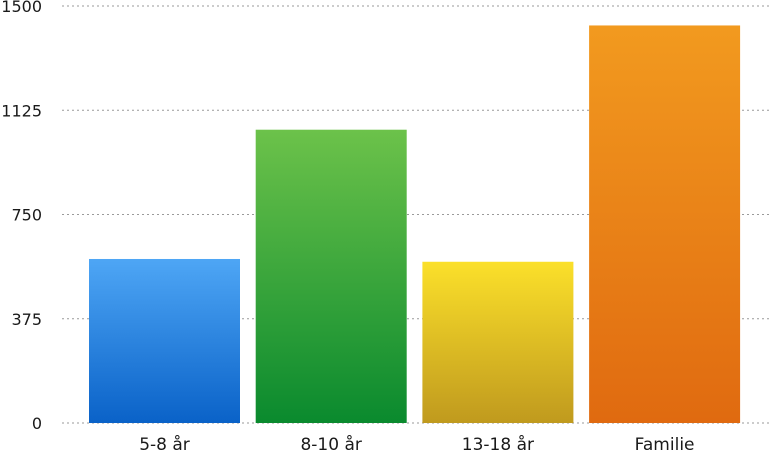 This screenshot has height=451, width=770. I want to click on y-axis-ticks: 0 375 750 1125 1500, so click(21, 216).